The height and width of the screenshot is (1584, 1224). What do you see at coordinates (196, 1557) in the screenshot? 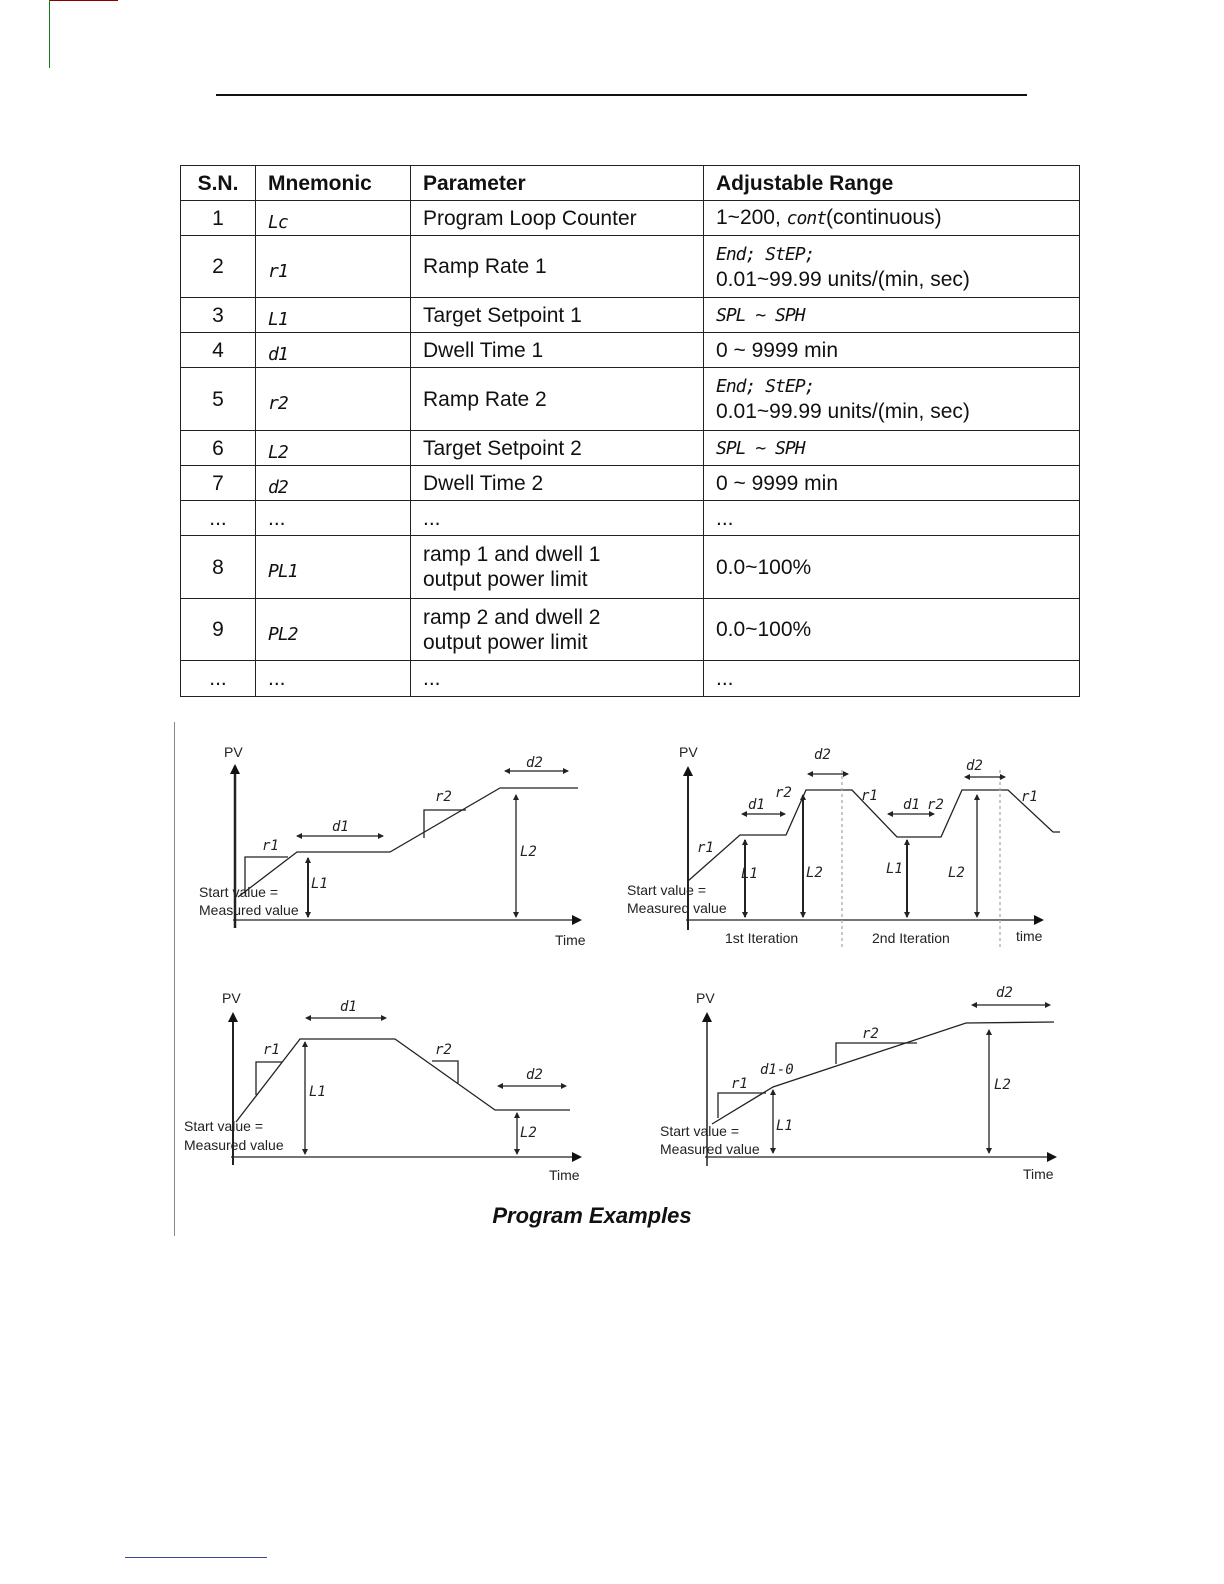
I see `footnote-rule` at bounding box center [196, 1557].